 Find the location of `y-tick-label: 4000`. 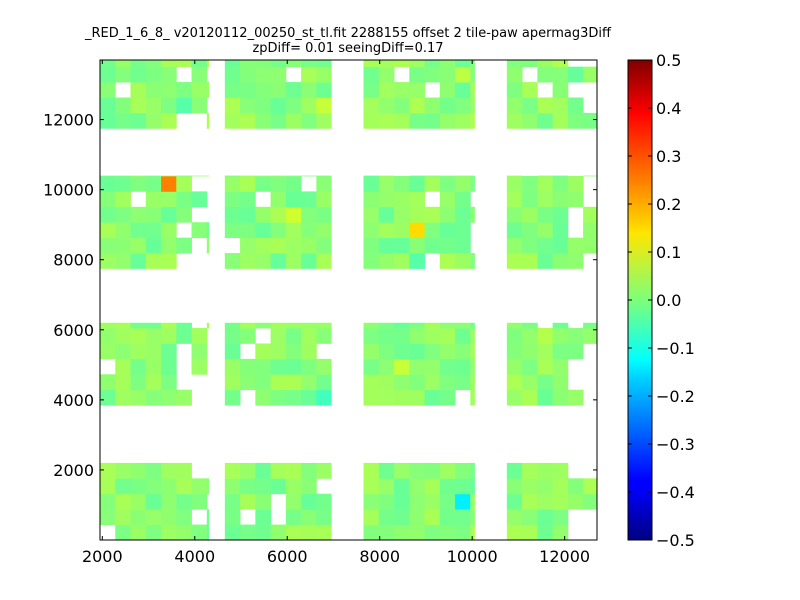

y-tick-label: 4000 is located at coordinates (73, 400).